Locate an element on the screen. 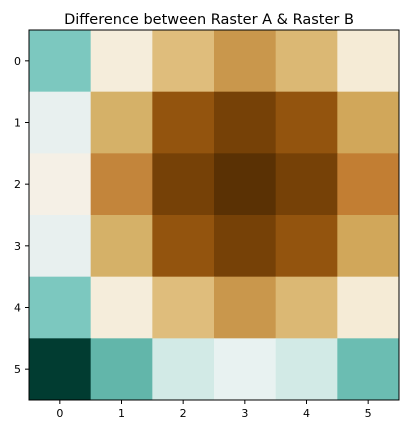 Image resolution: width=408 pixels, height=433 pixels. x-tick-label: 1 is located at coordinates (121, 413).